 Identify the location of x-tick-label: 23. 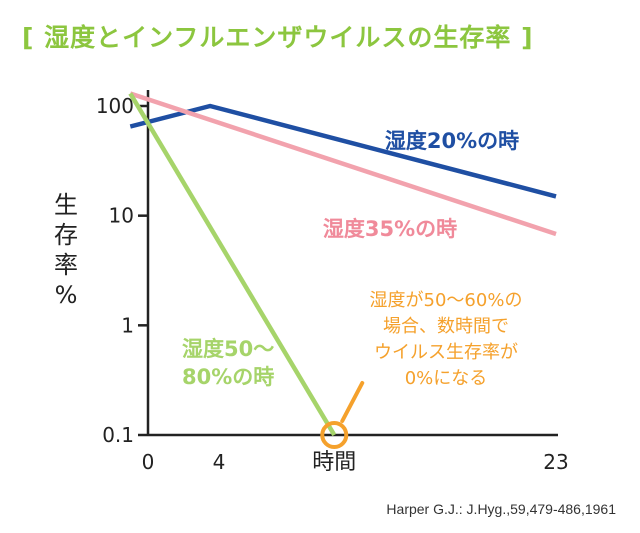
(555, 462).